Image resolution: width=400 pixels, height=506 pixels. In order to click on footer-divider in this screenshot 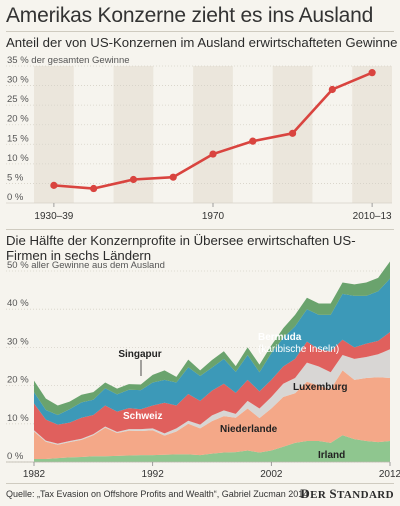, I will do `click(200, 483)`.